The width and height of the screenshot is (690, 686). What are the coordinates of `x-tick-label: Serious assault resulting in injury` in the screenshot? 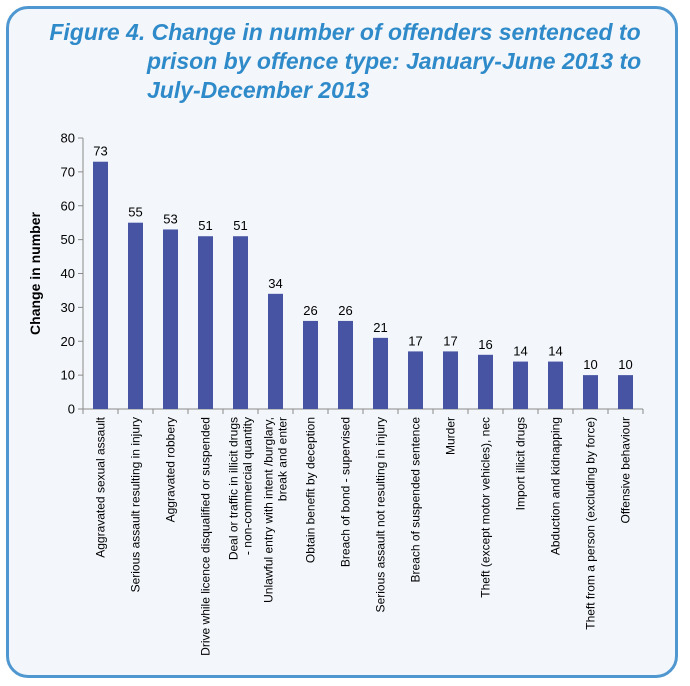 It's located at (136, 504).